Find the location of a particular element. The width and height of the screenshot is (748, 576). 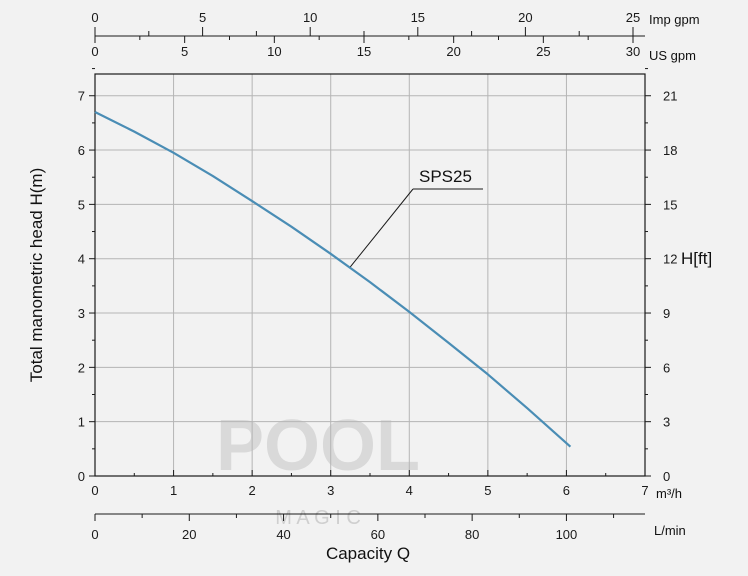

watermark-logo: POOL is located at coordinates (318, 446).